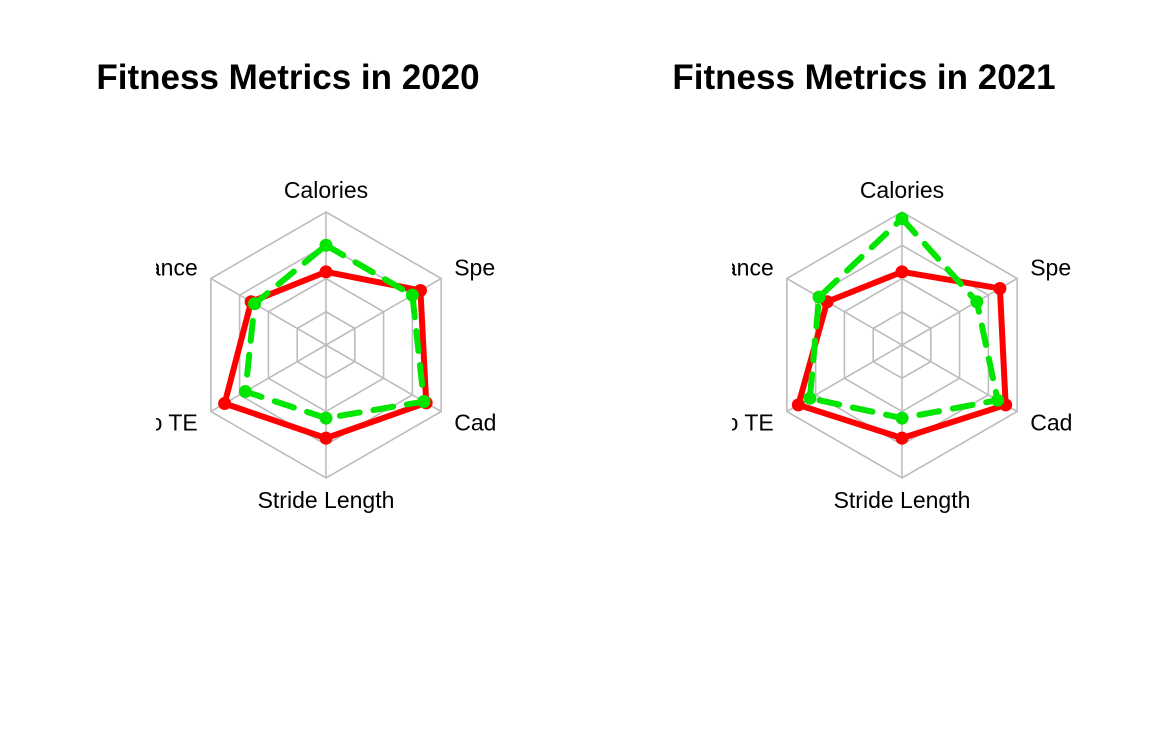 The width and height of the screenshot is (1152, 729). Describe the element at coordinates (288, 77) in the screenshot. I see `chart-title: Fitness Metrics in 2020` at that location.